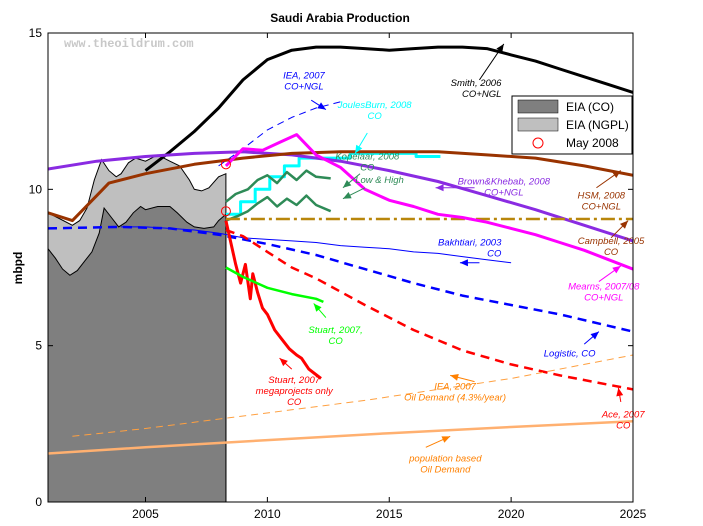 The width and height of the screenshot is (703, 526). Describe the element at coordinates (623, 415) in the screenshot. I see `annotation-line: Ace, 2007` at that location.